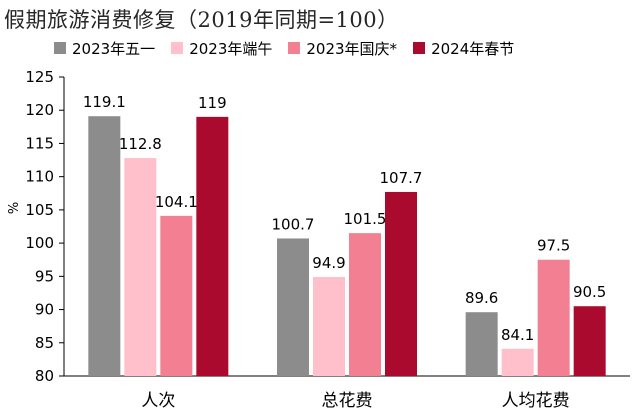 The image size is (640, 416). Describe the element at coordinates (176, 295) in the screenshot. I see `bar-2023年国庆-0` at that location.